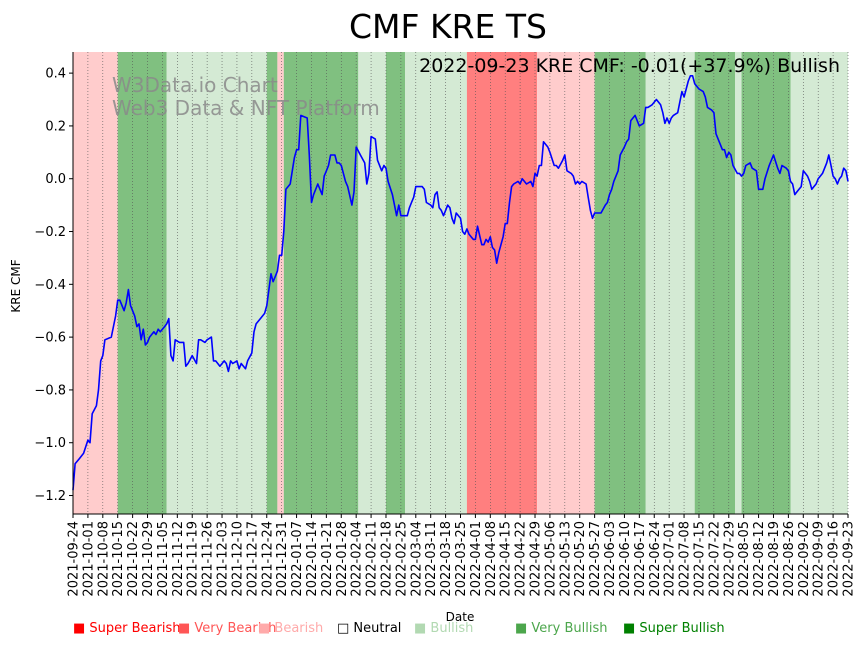 The height and width of the screenshot is (646, 864). Describe the element at coordinates (431, 559) in the screenshot. I see `x-tick-label: 2022-03-11` at that location.